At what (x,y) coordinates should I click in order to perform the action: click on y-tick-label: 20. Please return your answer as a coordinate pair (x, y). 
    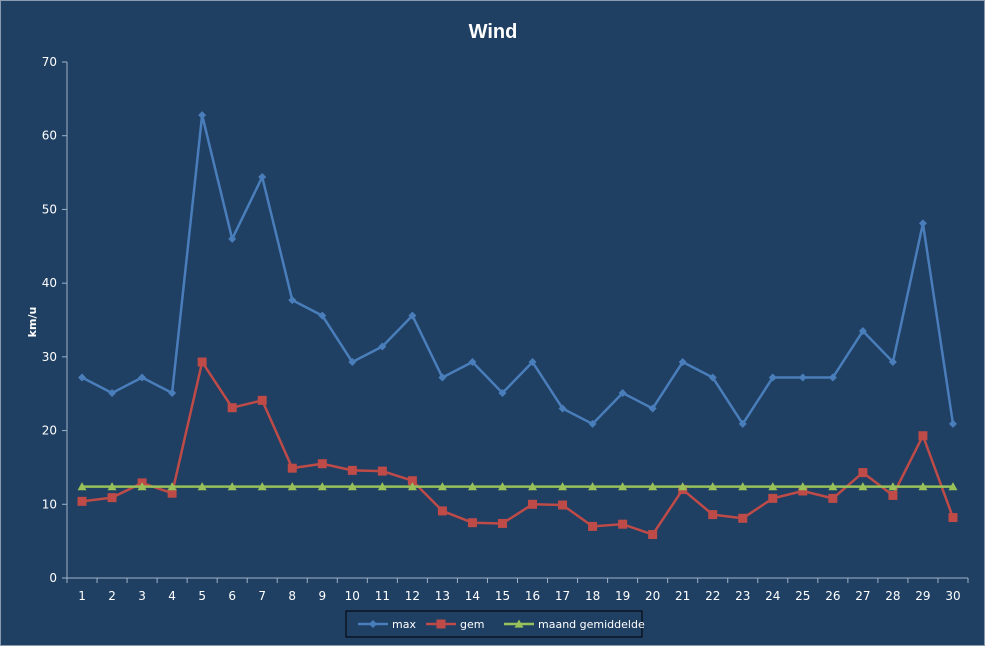
    Looking at the image, I should click on (49, 431).